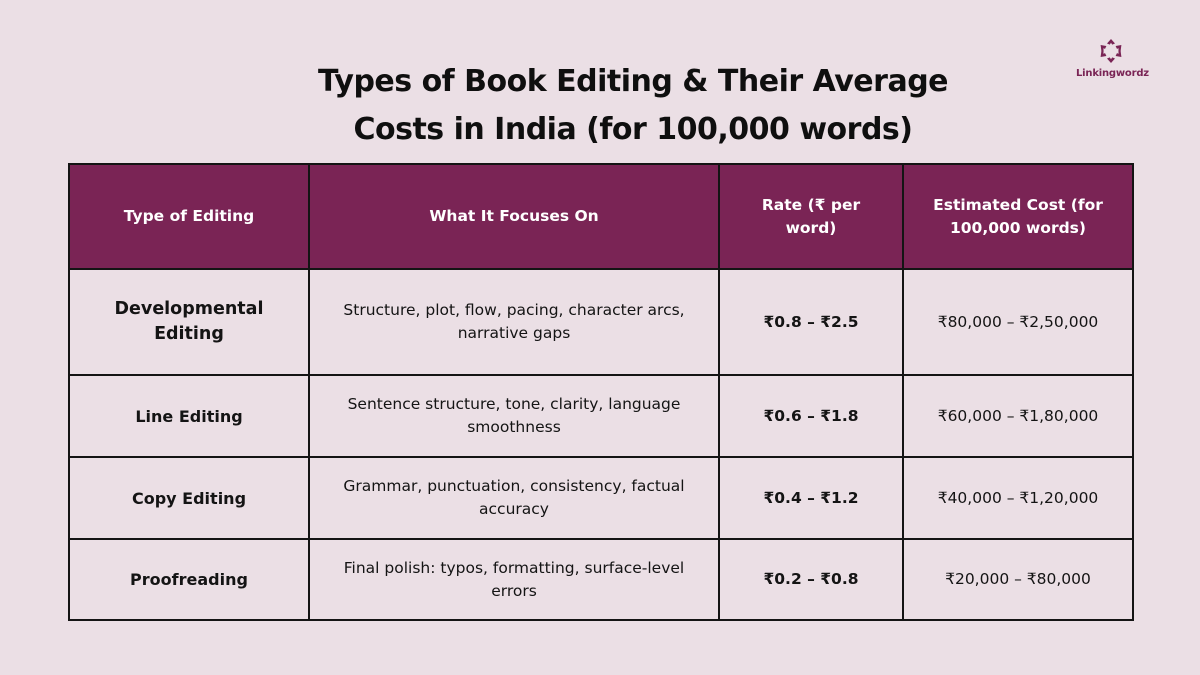 The height and width of the screenshot is (675, 1200). I want to click on cell-rate: ₹0.2 – ₹0.8, so click(811, 579).